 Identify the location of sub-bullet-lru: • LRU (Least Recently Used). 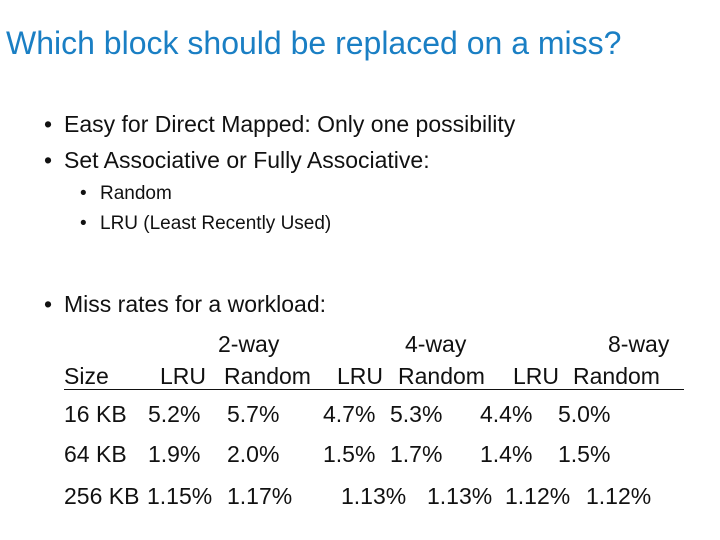
(205, 224).